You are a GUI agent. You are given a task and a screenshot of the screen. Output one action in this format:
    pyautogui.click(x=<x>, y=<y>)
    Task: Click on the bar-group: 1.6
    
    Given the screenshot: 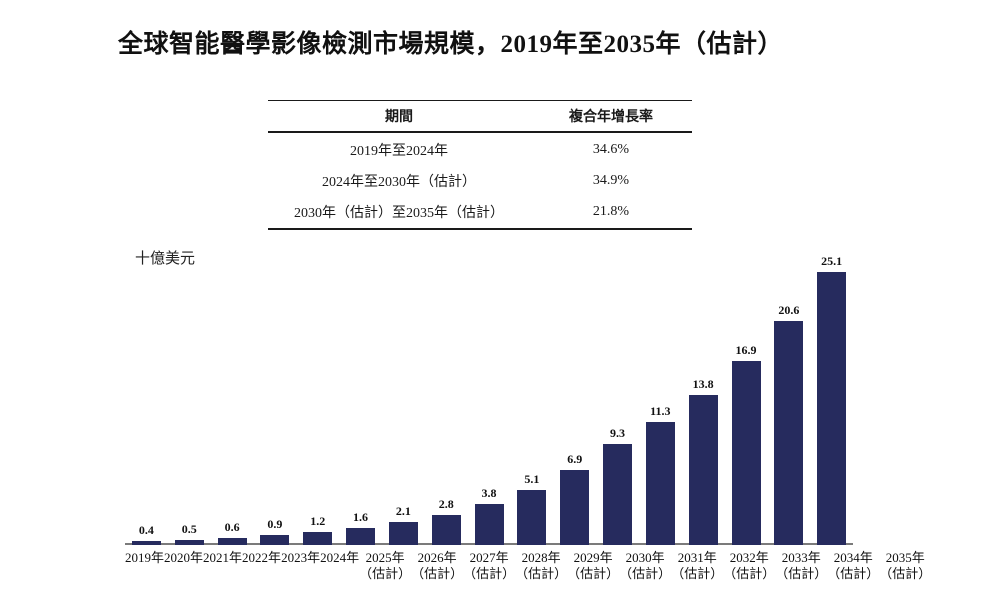 What is the action you would take?
    pyautogui.click(x=360, y=527)
    